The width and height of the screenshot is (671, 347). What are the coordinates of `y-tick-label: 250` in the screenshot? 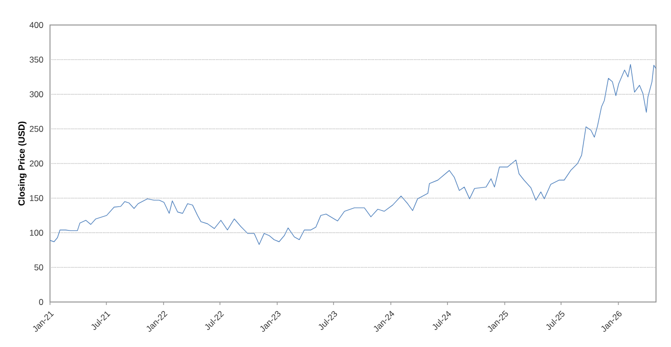 It's located at (37, 129).